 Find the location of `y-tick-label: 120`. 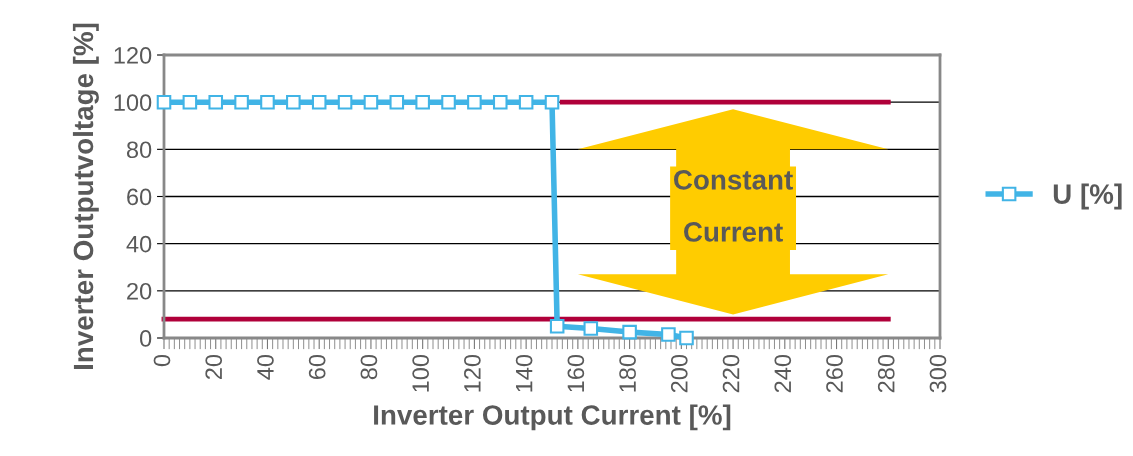

y-tick-label: 120 is located at coordinates (133, 55).